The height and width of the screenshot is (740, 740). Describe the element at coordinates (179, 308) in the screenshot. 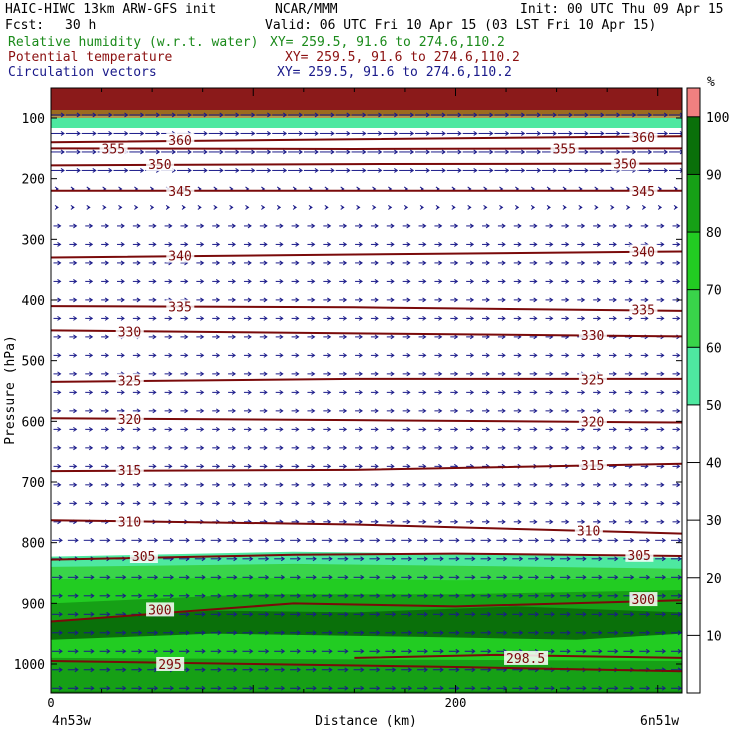

I see `theta-label-335: 335` at that location.